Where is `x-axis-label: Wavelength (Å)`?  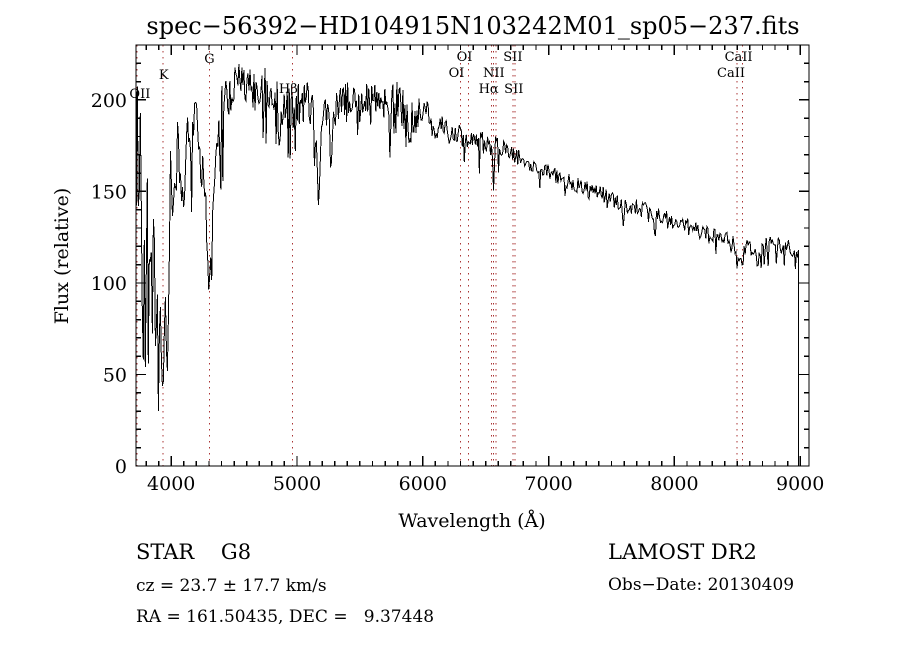 x-axis-label: Wavelength (Å) is located at coordinates (471, 521).